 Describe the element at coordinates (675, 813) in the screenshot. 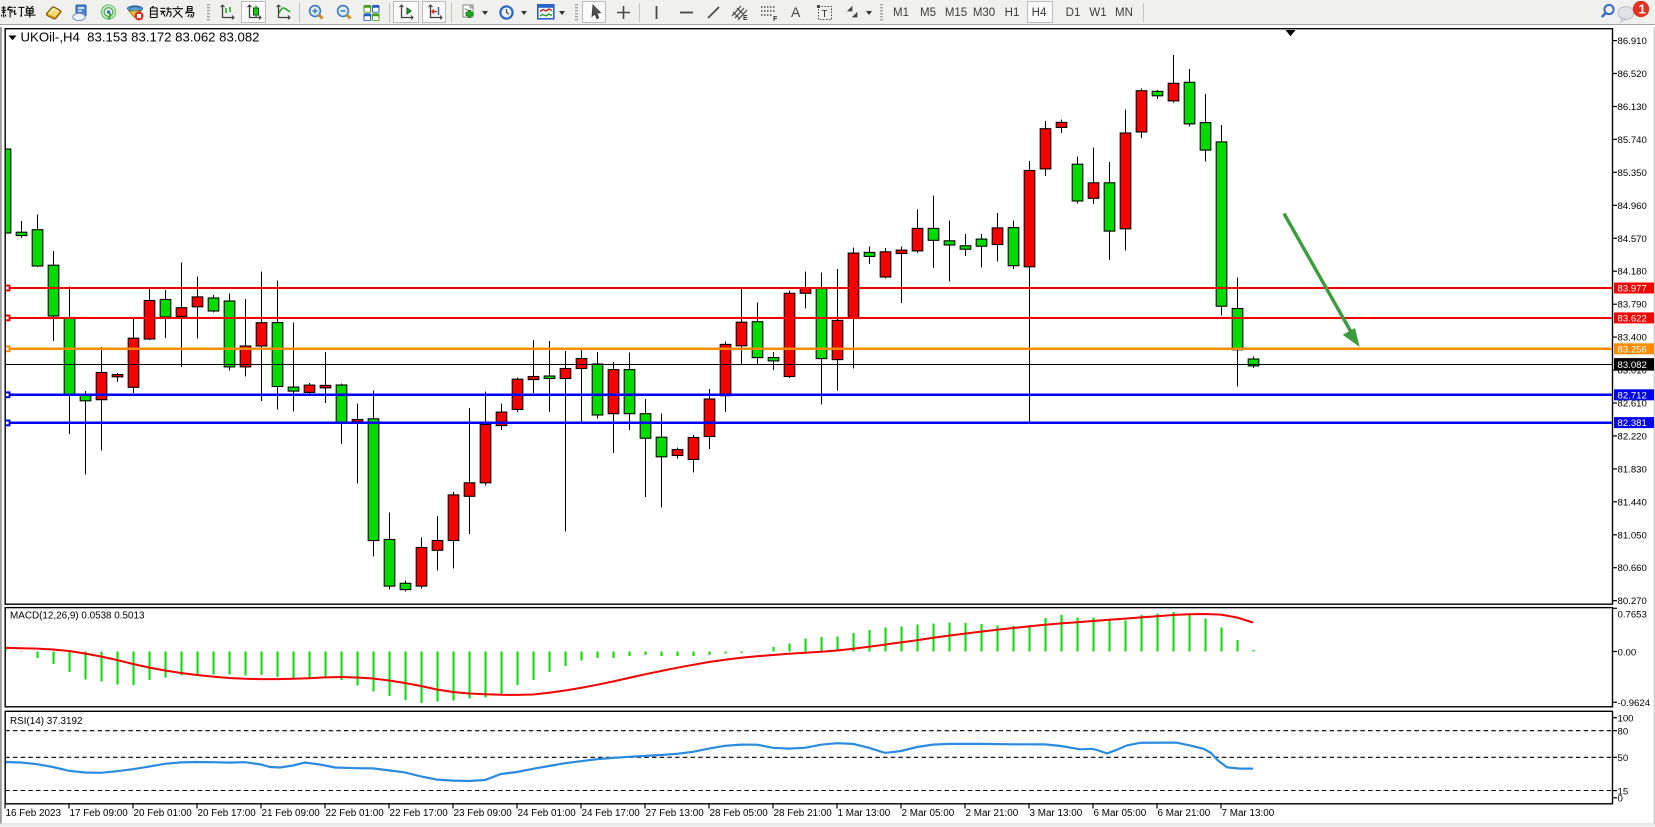

I see `svg-text: 27 Feb 13:00` at that location.